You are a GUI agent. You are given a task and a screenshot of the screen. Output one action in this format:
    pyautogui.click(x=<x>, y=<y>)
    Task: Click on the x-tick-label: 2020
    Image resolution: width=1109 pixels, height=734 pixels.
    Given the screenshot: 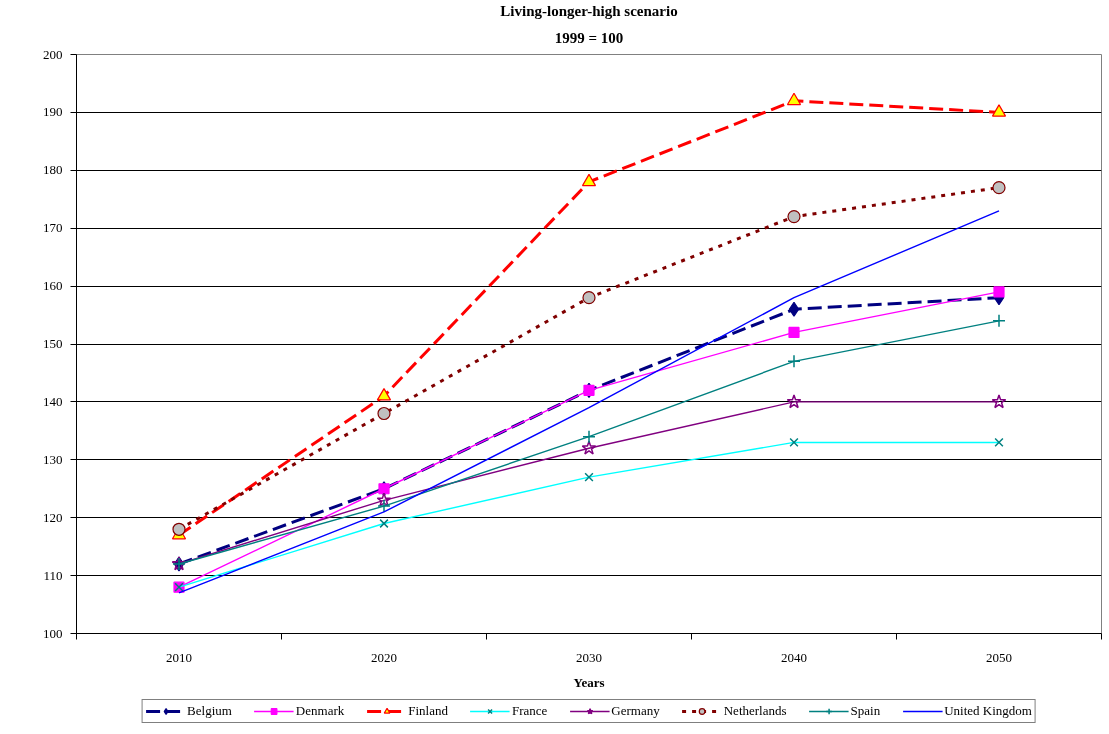 What is the action you would take?
    pyautogui.click(x=384, y=657)
    